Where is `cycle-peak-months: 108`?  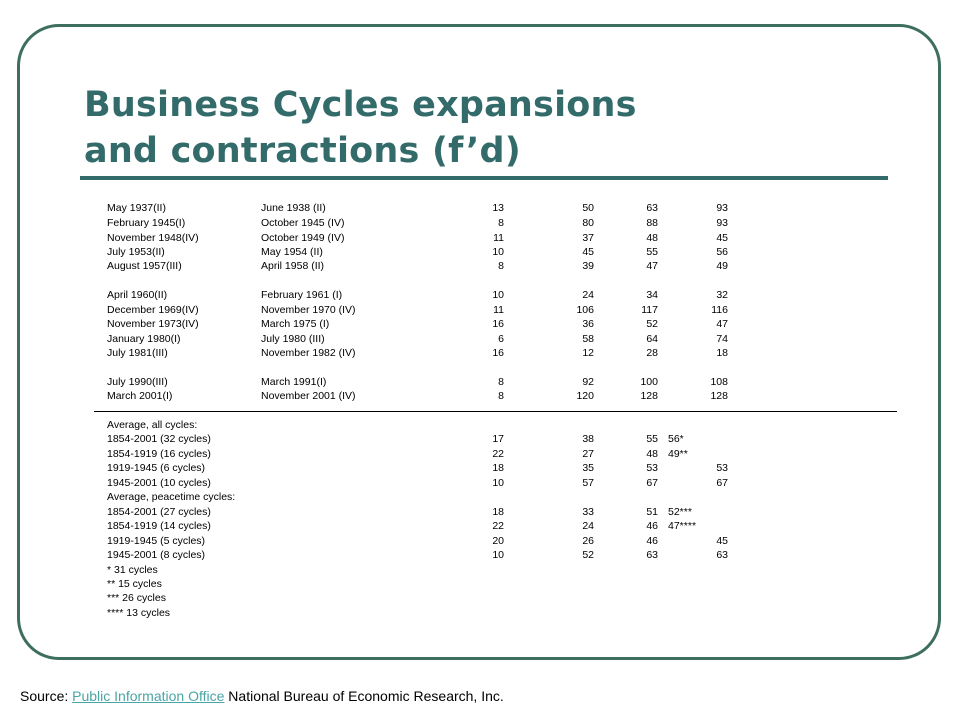
cycle-peak-months: 108 is located at coordinates (719, 382).